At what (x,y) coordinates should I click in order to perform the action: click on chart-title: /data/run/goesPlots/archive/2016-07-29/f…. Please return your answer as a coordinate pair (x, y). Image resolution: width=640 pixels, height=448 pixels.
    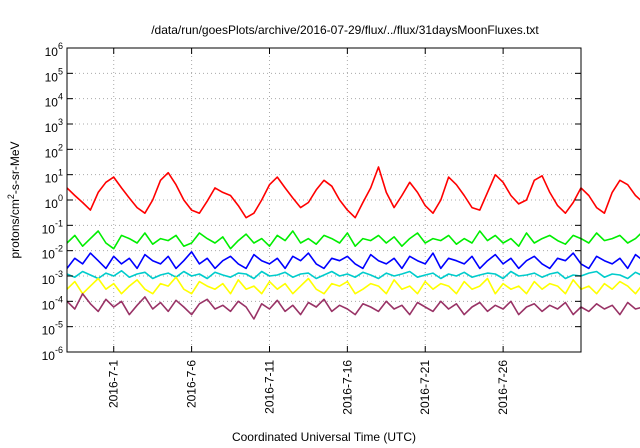
    Looking at the image, I should click on (345, 30).